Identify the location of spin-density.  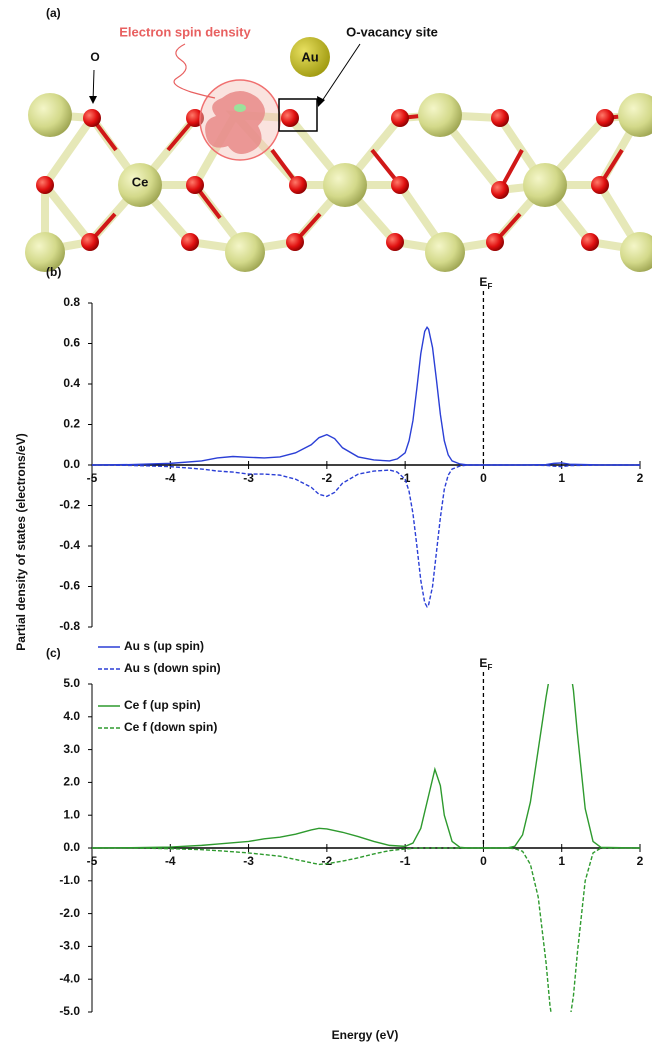
(235, 122).